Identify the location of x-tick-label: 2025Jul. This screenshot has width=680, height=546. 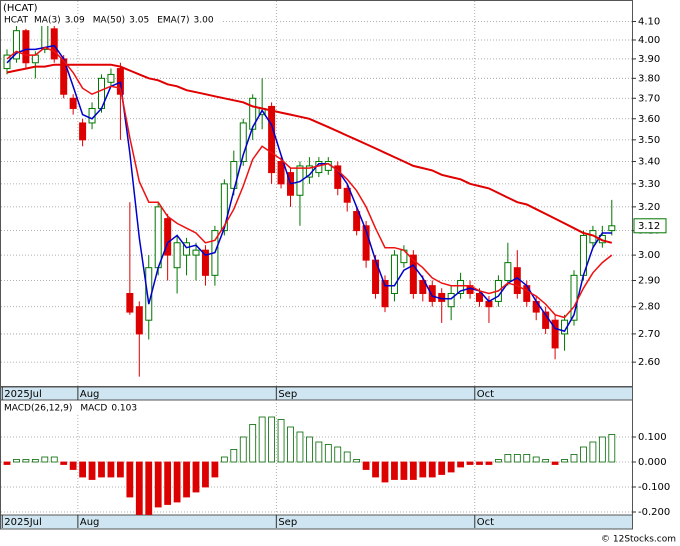
(23, 522).